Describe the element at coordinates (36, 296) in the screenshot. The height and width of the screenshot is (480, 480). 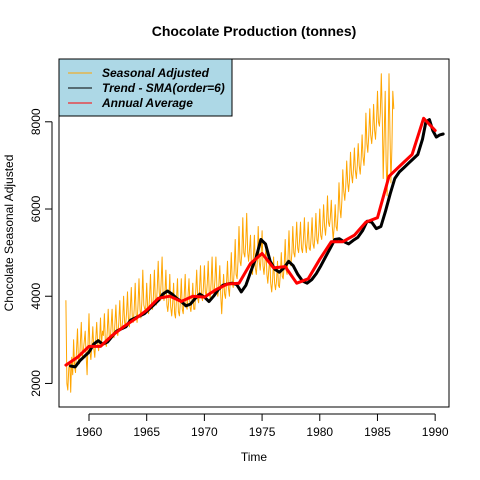
I see `y-tick-label: 4000` at that location.